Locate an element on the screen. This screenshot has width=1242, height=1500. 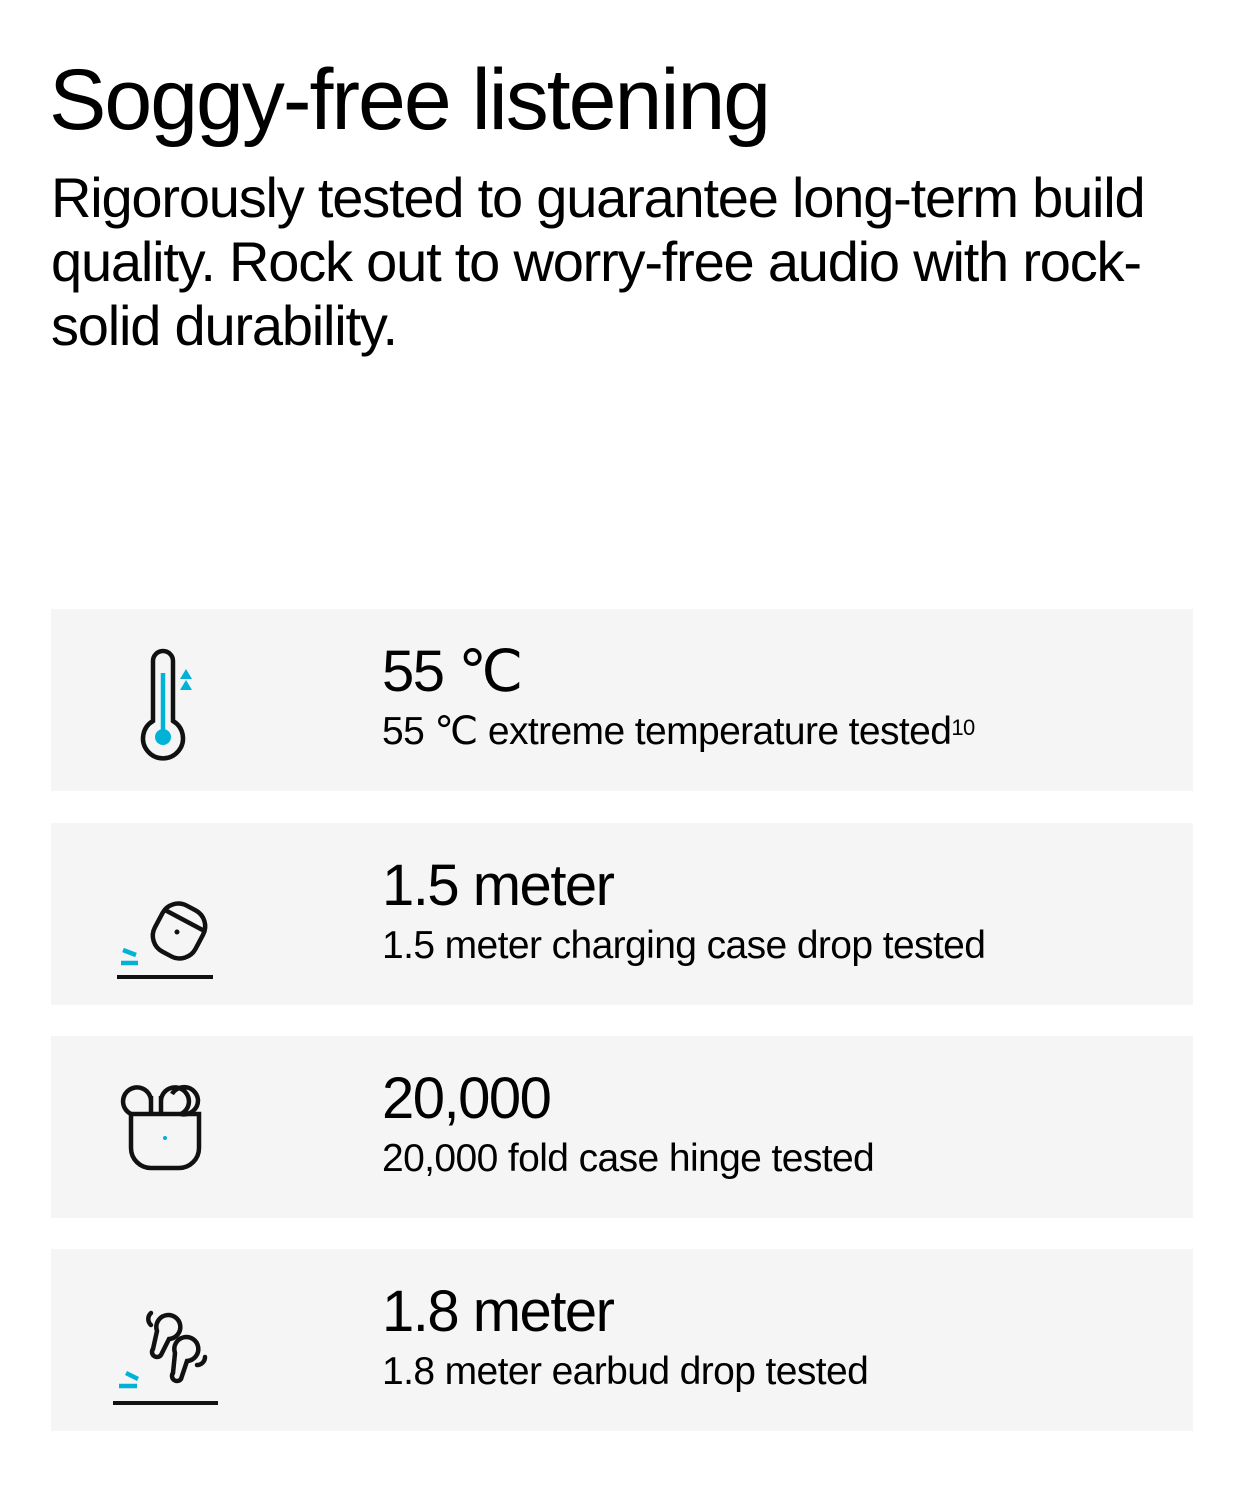
feature-card-temperature: 55 ℃ 55 ℃ extreme temperature tested10 is located at coordinates (622, 700).